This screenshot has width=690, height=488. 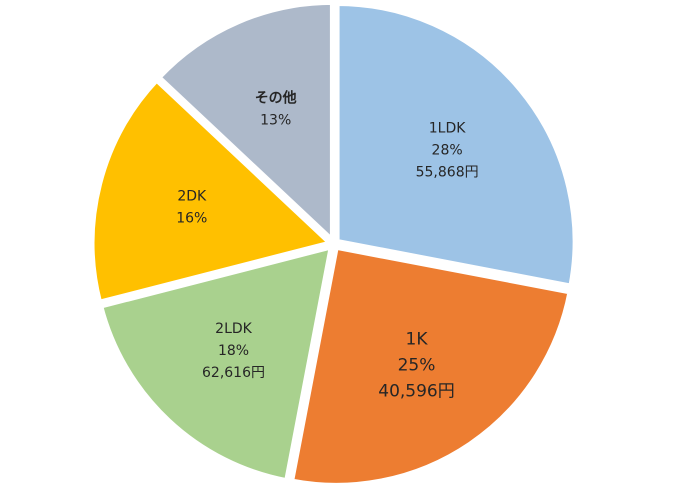 What do you see at coordinates (417, 365) in the screenshot?
I see `slice-percent-label: 25%` at bounding box center [417, 365].